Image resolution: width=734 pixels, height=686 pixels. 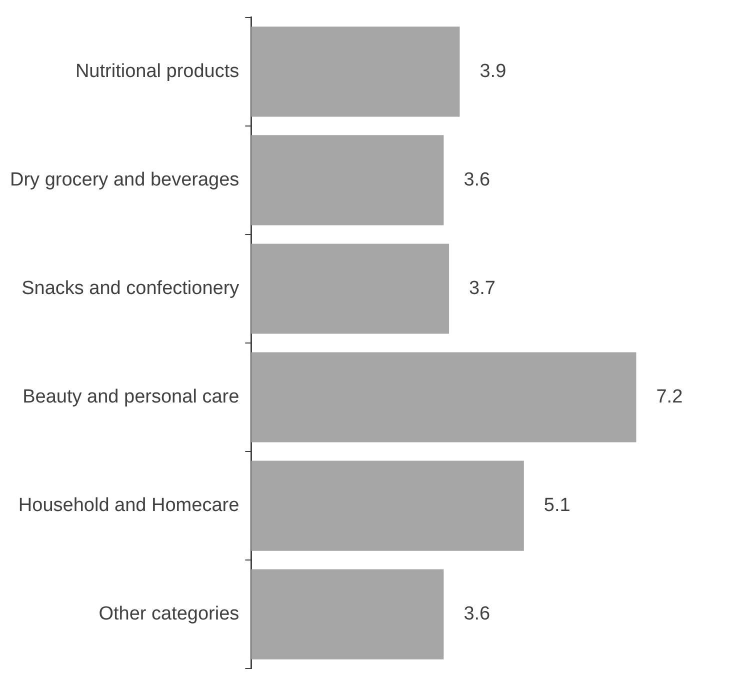 What do you see at coordinates (557, 505) in the screenshot?
I see `data-label: 5.1` at bounding box center [557, 505].